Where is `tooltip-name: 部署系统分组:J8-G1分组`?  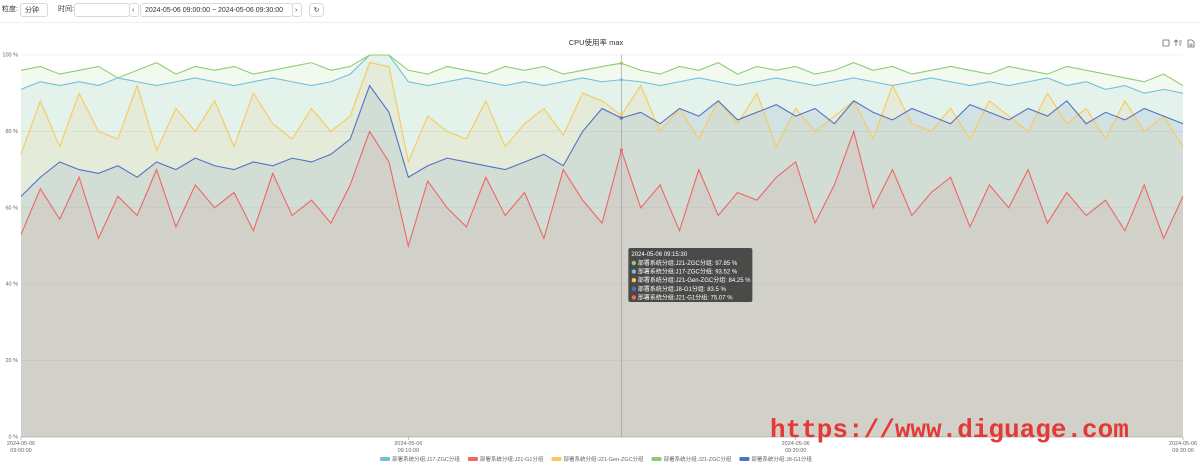 tooltip-name: 部署系统分组:J8-G1分组 is located at coordinates (671, 288).